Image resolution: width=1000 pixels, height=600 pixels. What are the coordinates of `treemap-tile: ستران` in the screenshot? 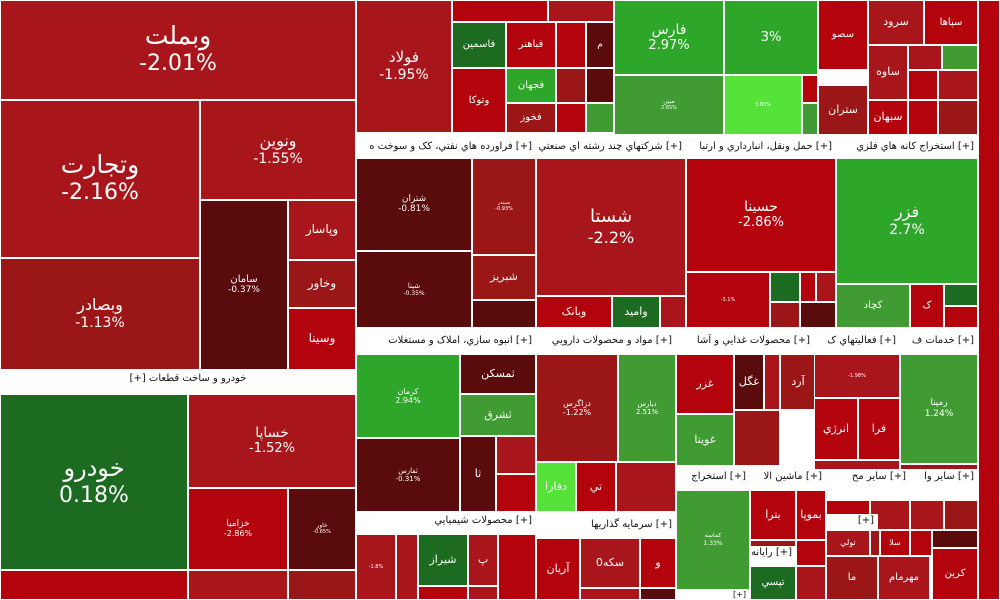 It's located at (843, 110).